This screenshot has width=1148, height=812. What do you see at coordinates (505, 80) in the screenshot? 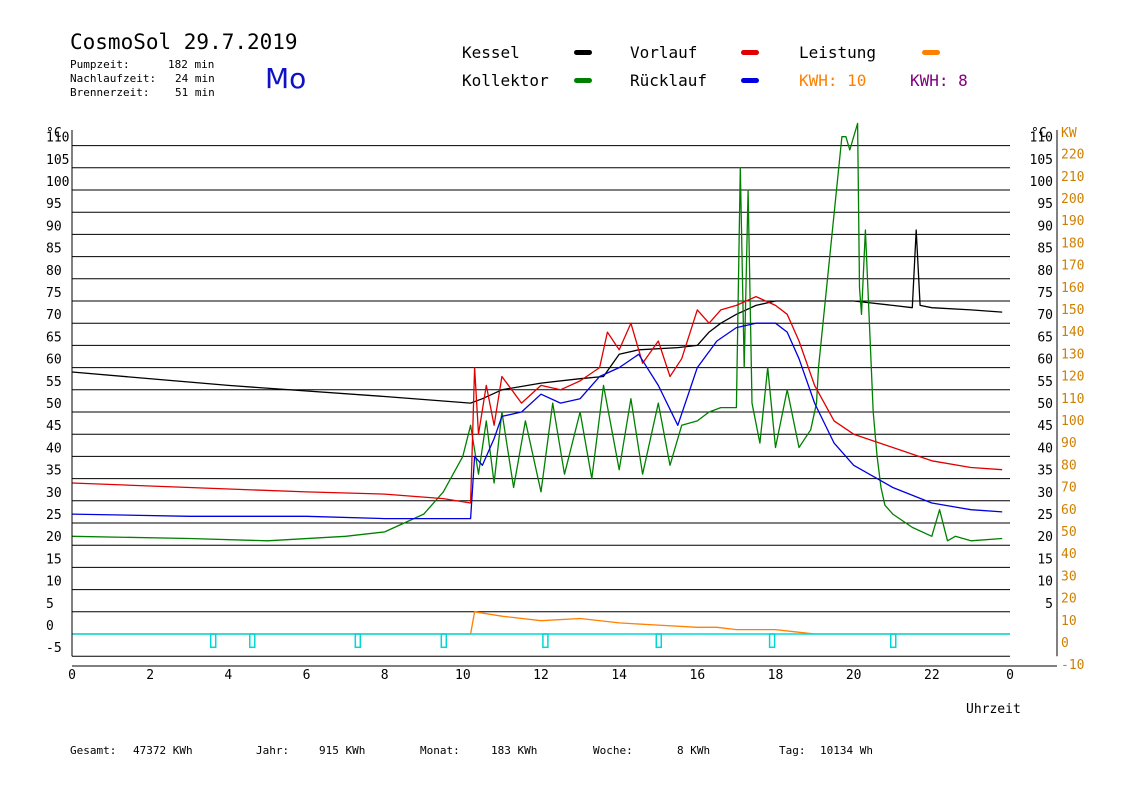
I see `legend-kollektor: Kollektor` at bounding box center [505, 80].